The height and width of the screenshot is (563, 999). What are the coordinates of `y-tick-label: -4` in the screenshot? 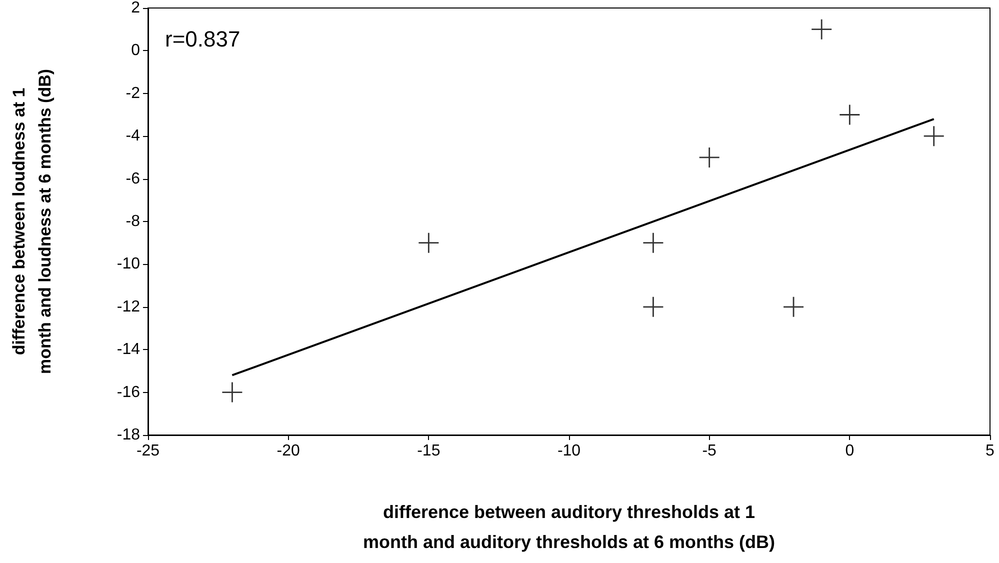 It's located at (133, 136).